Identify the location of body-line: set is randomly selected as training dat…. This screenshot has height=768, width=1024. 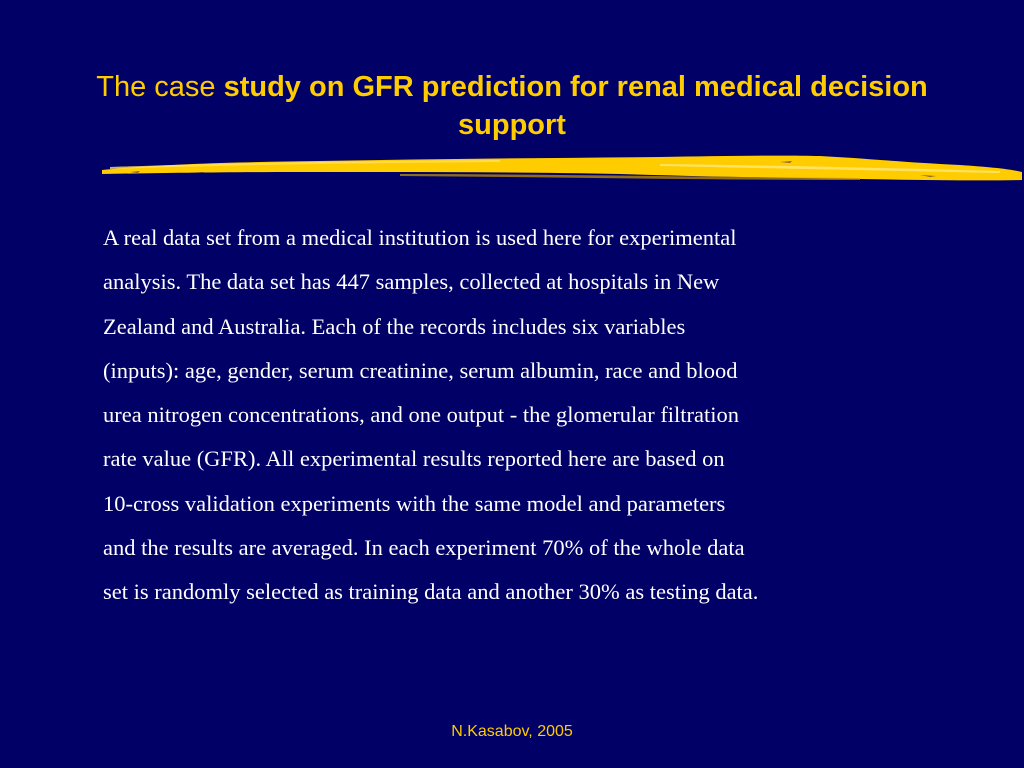
(431, 592).